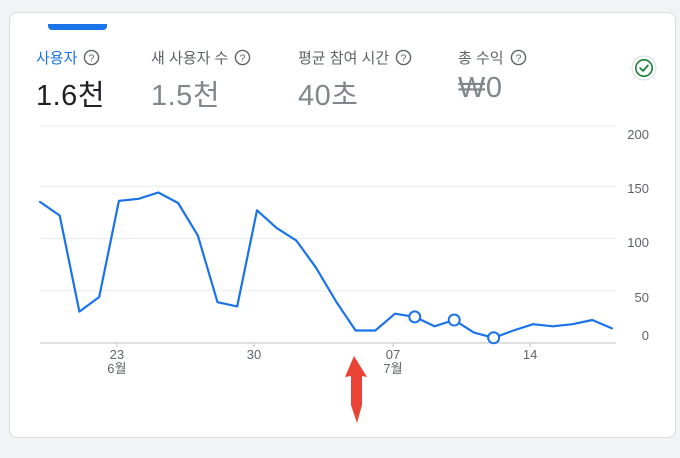 This screenshot has width=680, height=458. I want to click on red-arrow-up-icon, so click(356, 389).